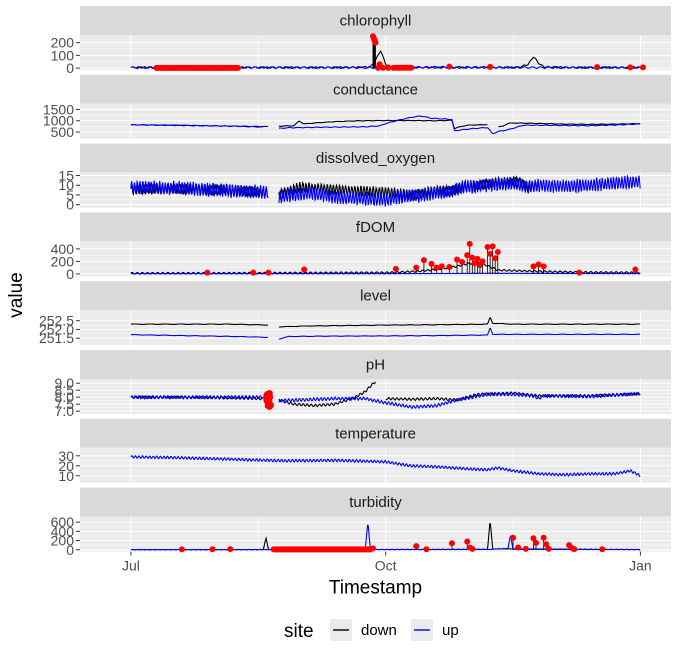  Describe the element at coordinates (63, 55) in the screenshot. I see `y-tick-label: 100` at that location.